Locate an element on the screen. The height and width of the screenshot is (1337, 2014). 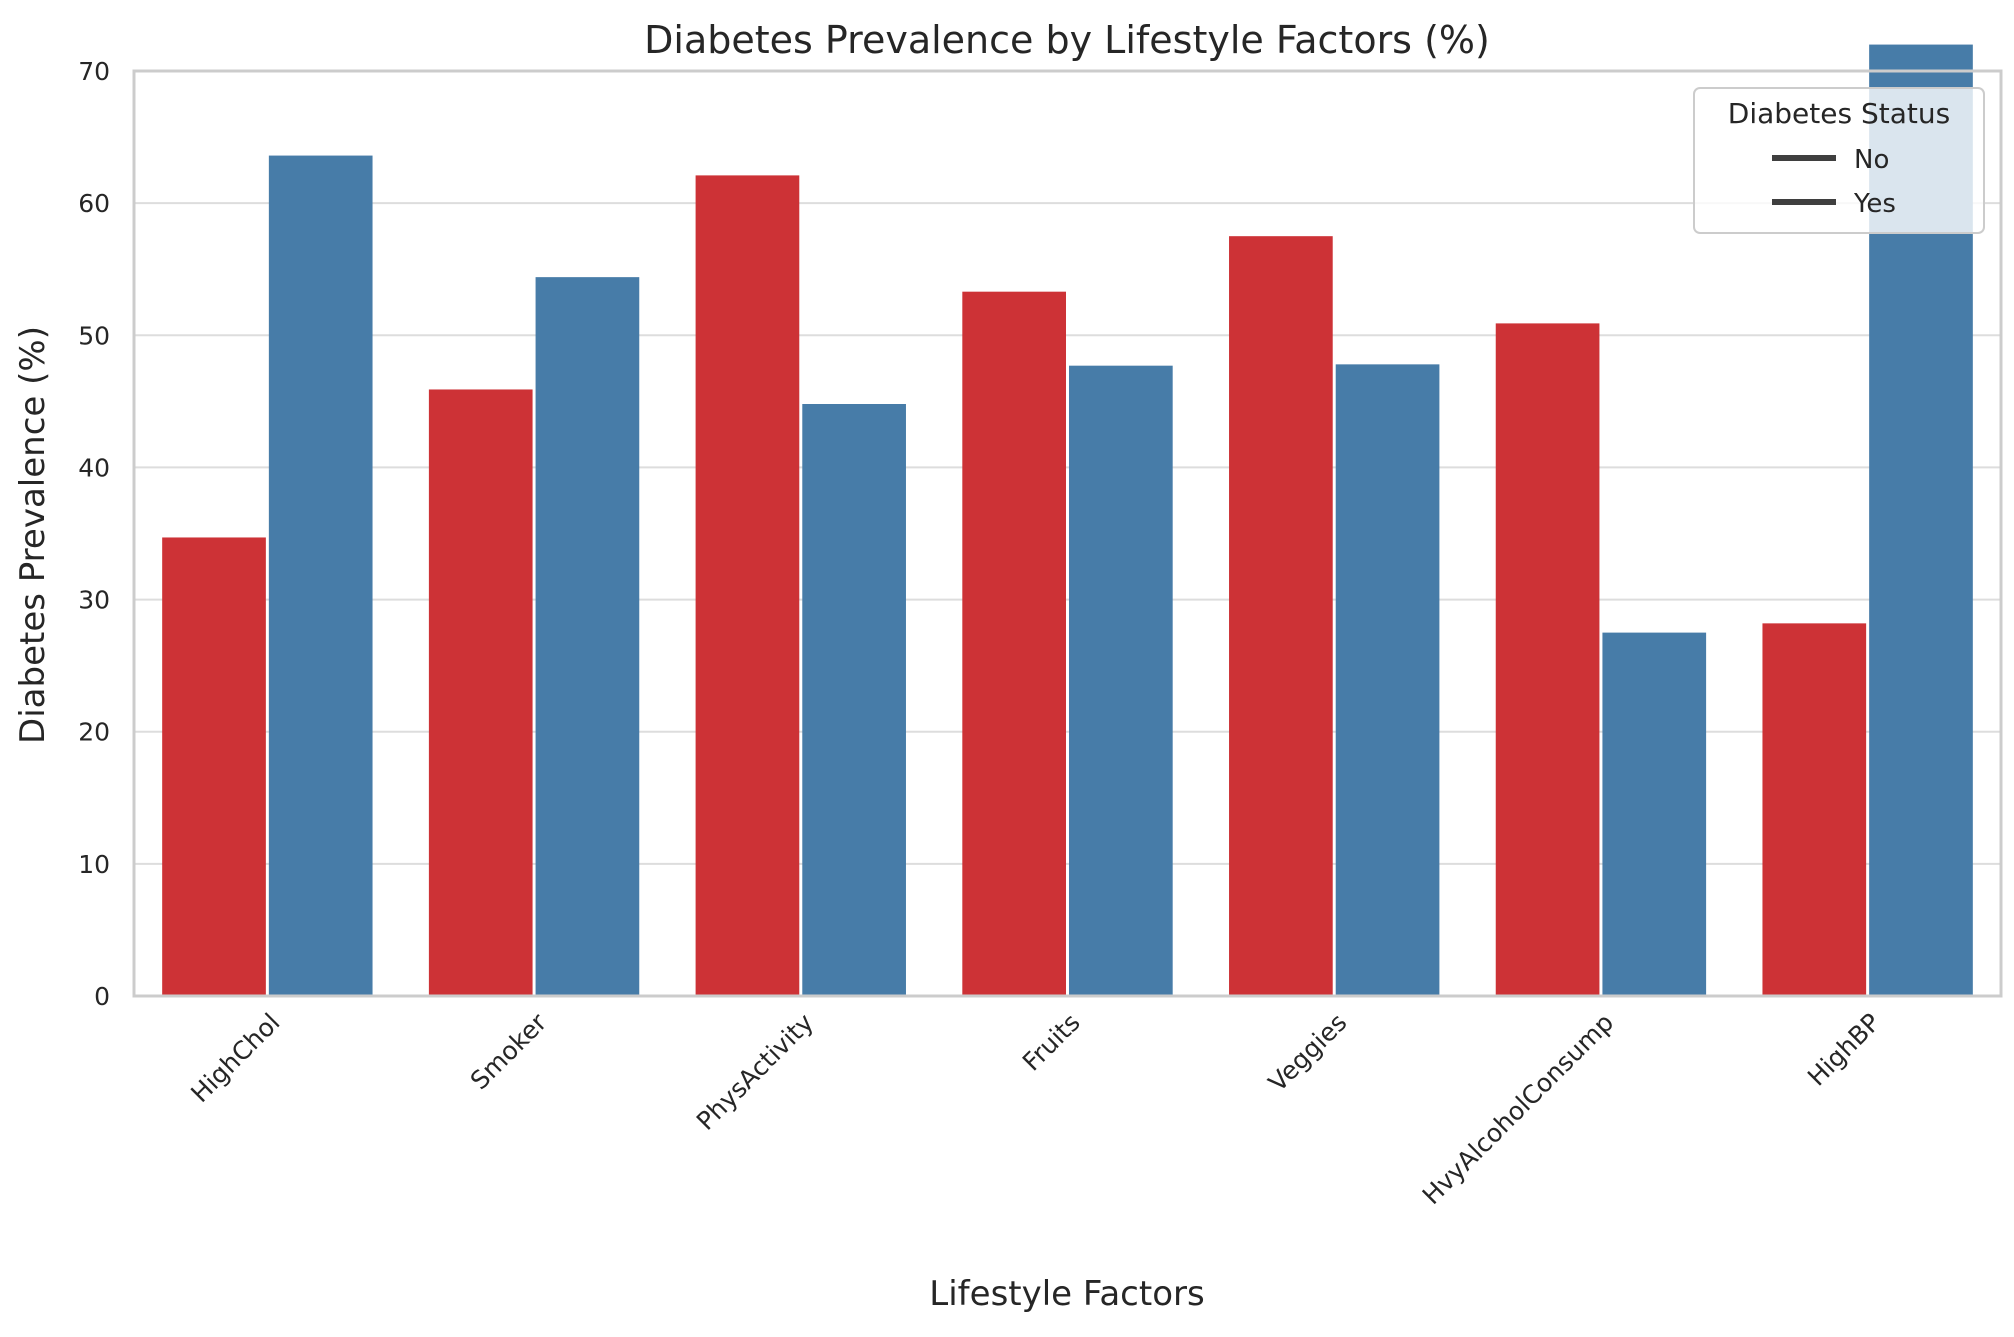
legend-box is located at coordinates (1839, 160).